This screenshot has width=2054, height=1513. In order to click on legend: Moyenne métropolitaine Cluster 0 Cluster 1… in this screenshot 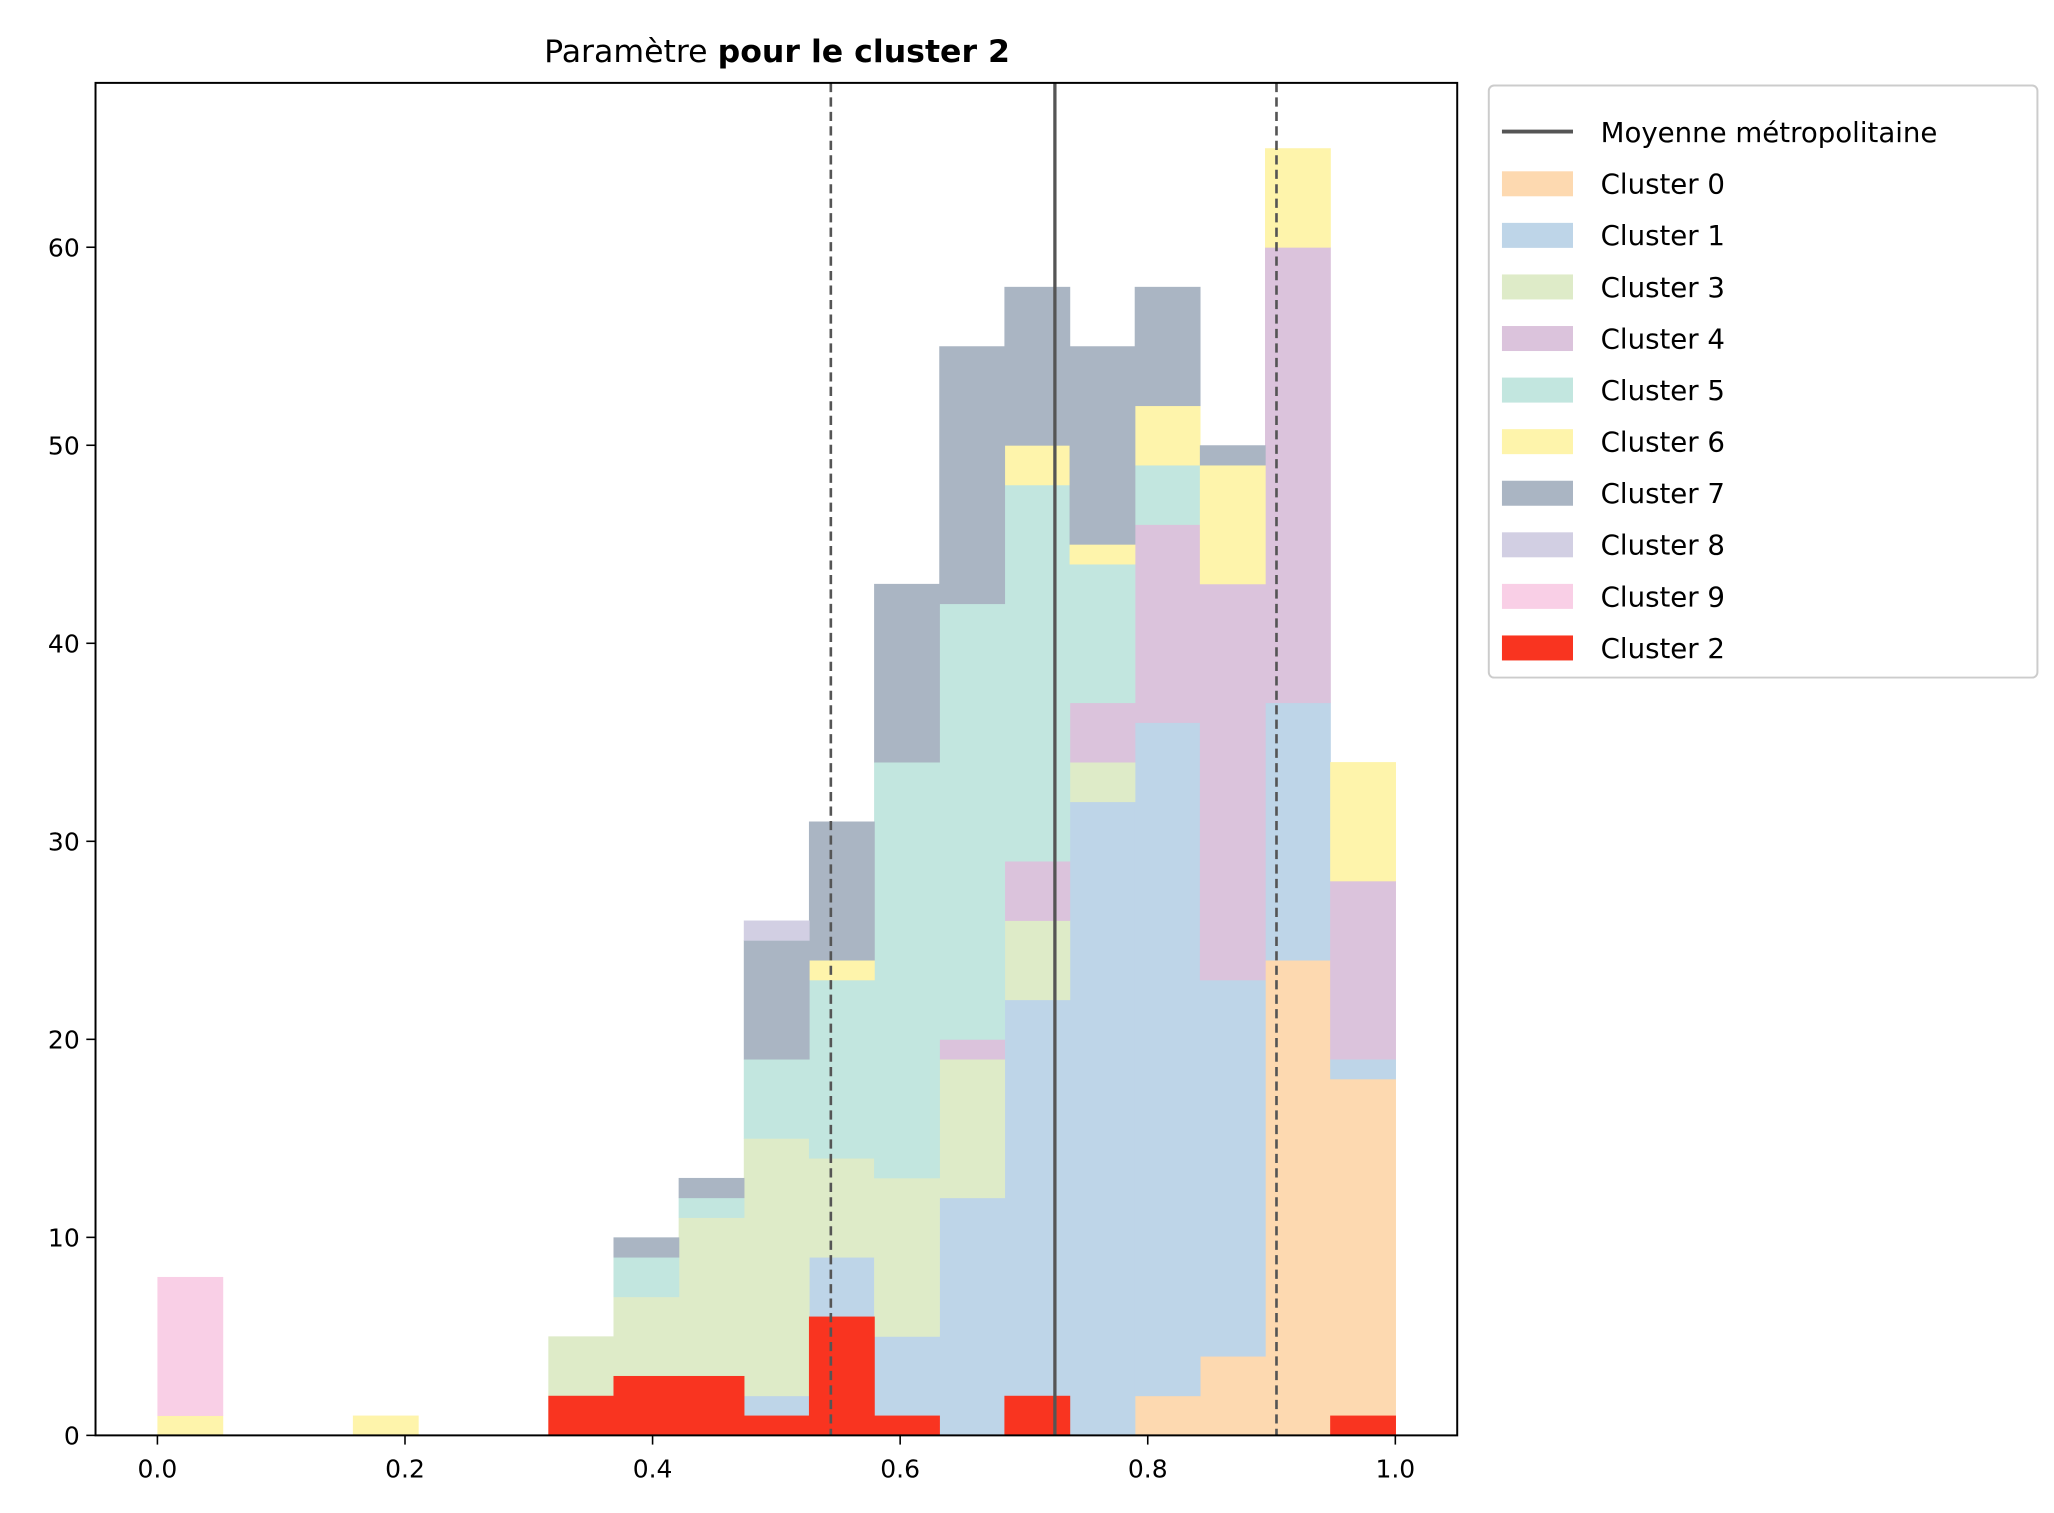, I will do `click(1763, 381)`.